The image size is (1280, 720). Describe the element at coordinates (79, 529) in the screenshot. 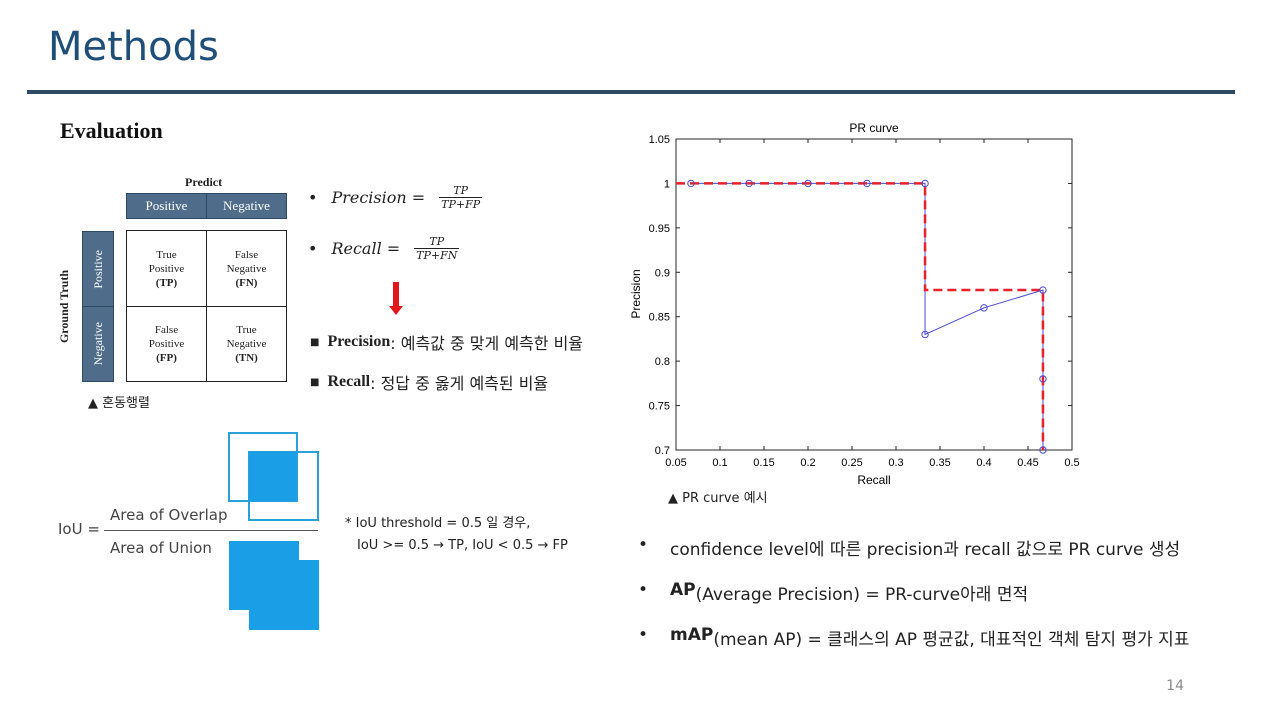

I see `iou-label: IoU =` at that location.